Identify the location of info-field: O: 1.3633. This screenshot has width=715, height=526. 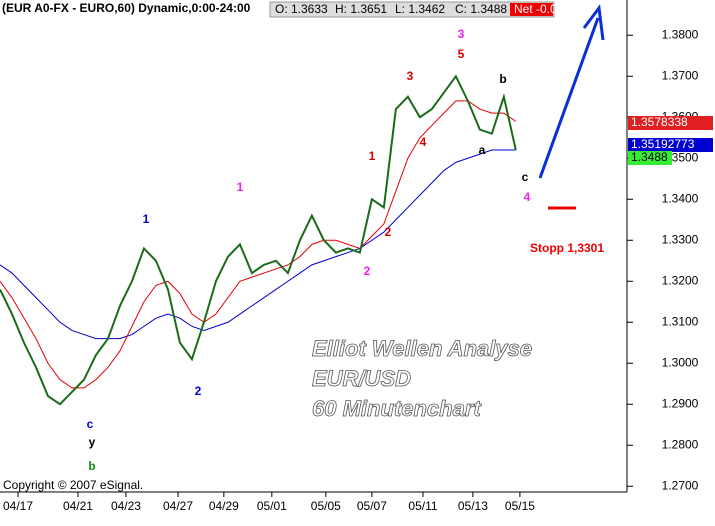
(301, 9).